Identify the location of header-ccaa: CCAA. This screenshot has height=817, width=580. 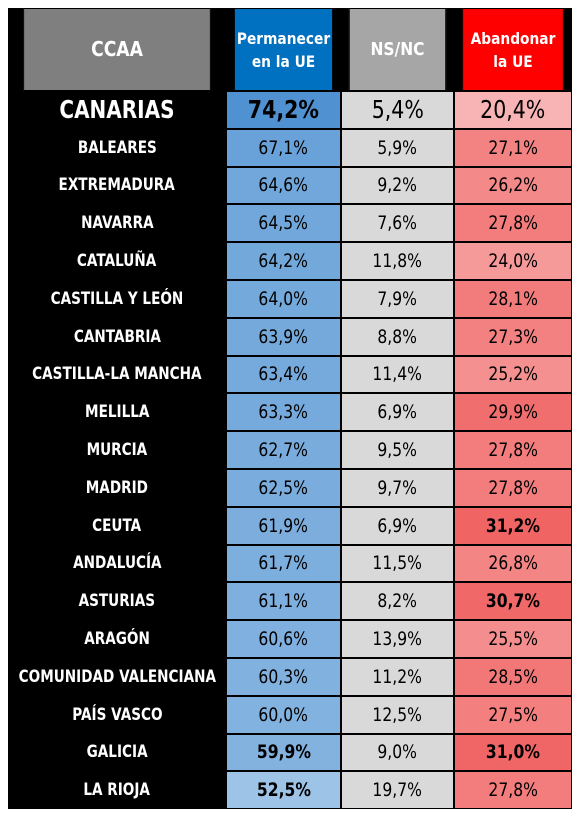
(117, 49).